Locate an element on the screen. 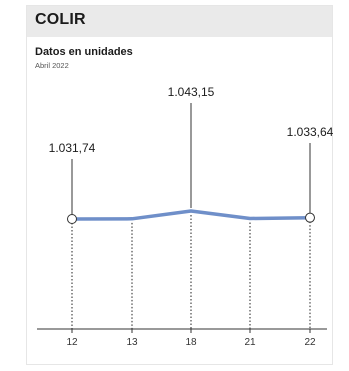 Image resolution: width=349 pixels, height=371 pixels. data-label-22: 1.033,64 is located at coordinates (310, 132).